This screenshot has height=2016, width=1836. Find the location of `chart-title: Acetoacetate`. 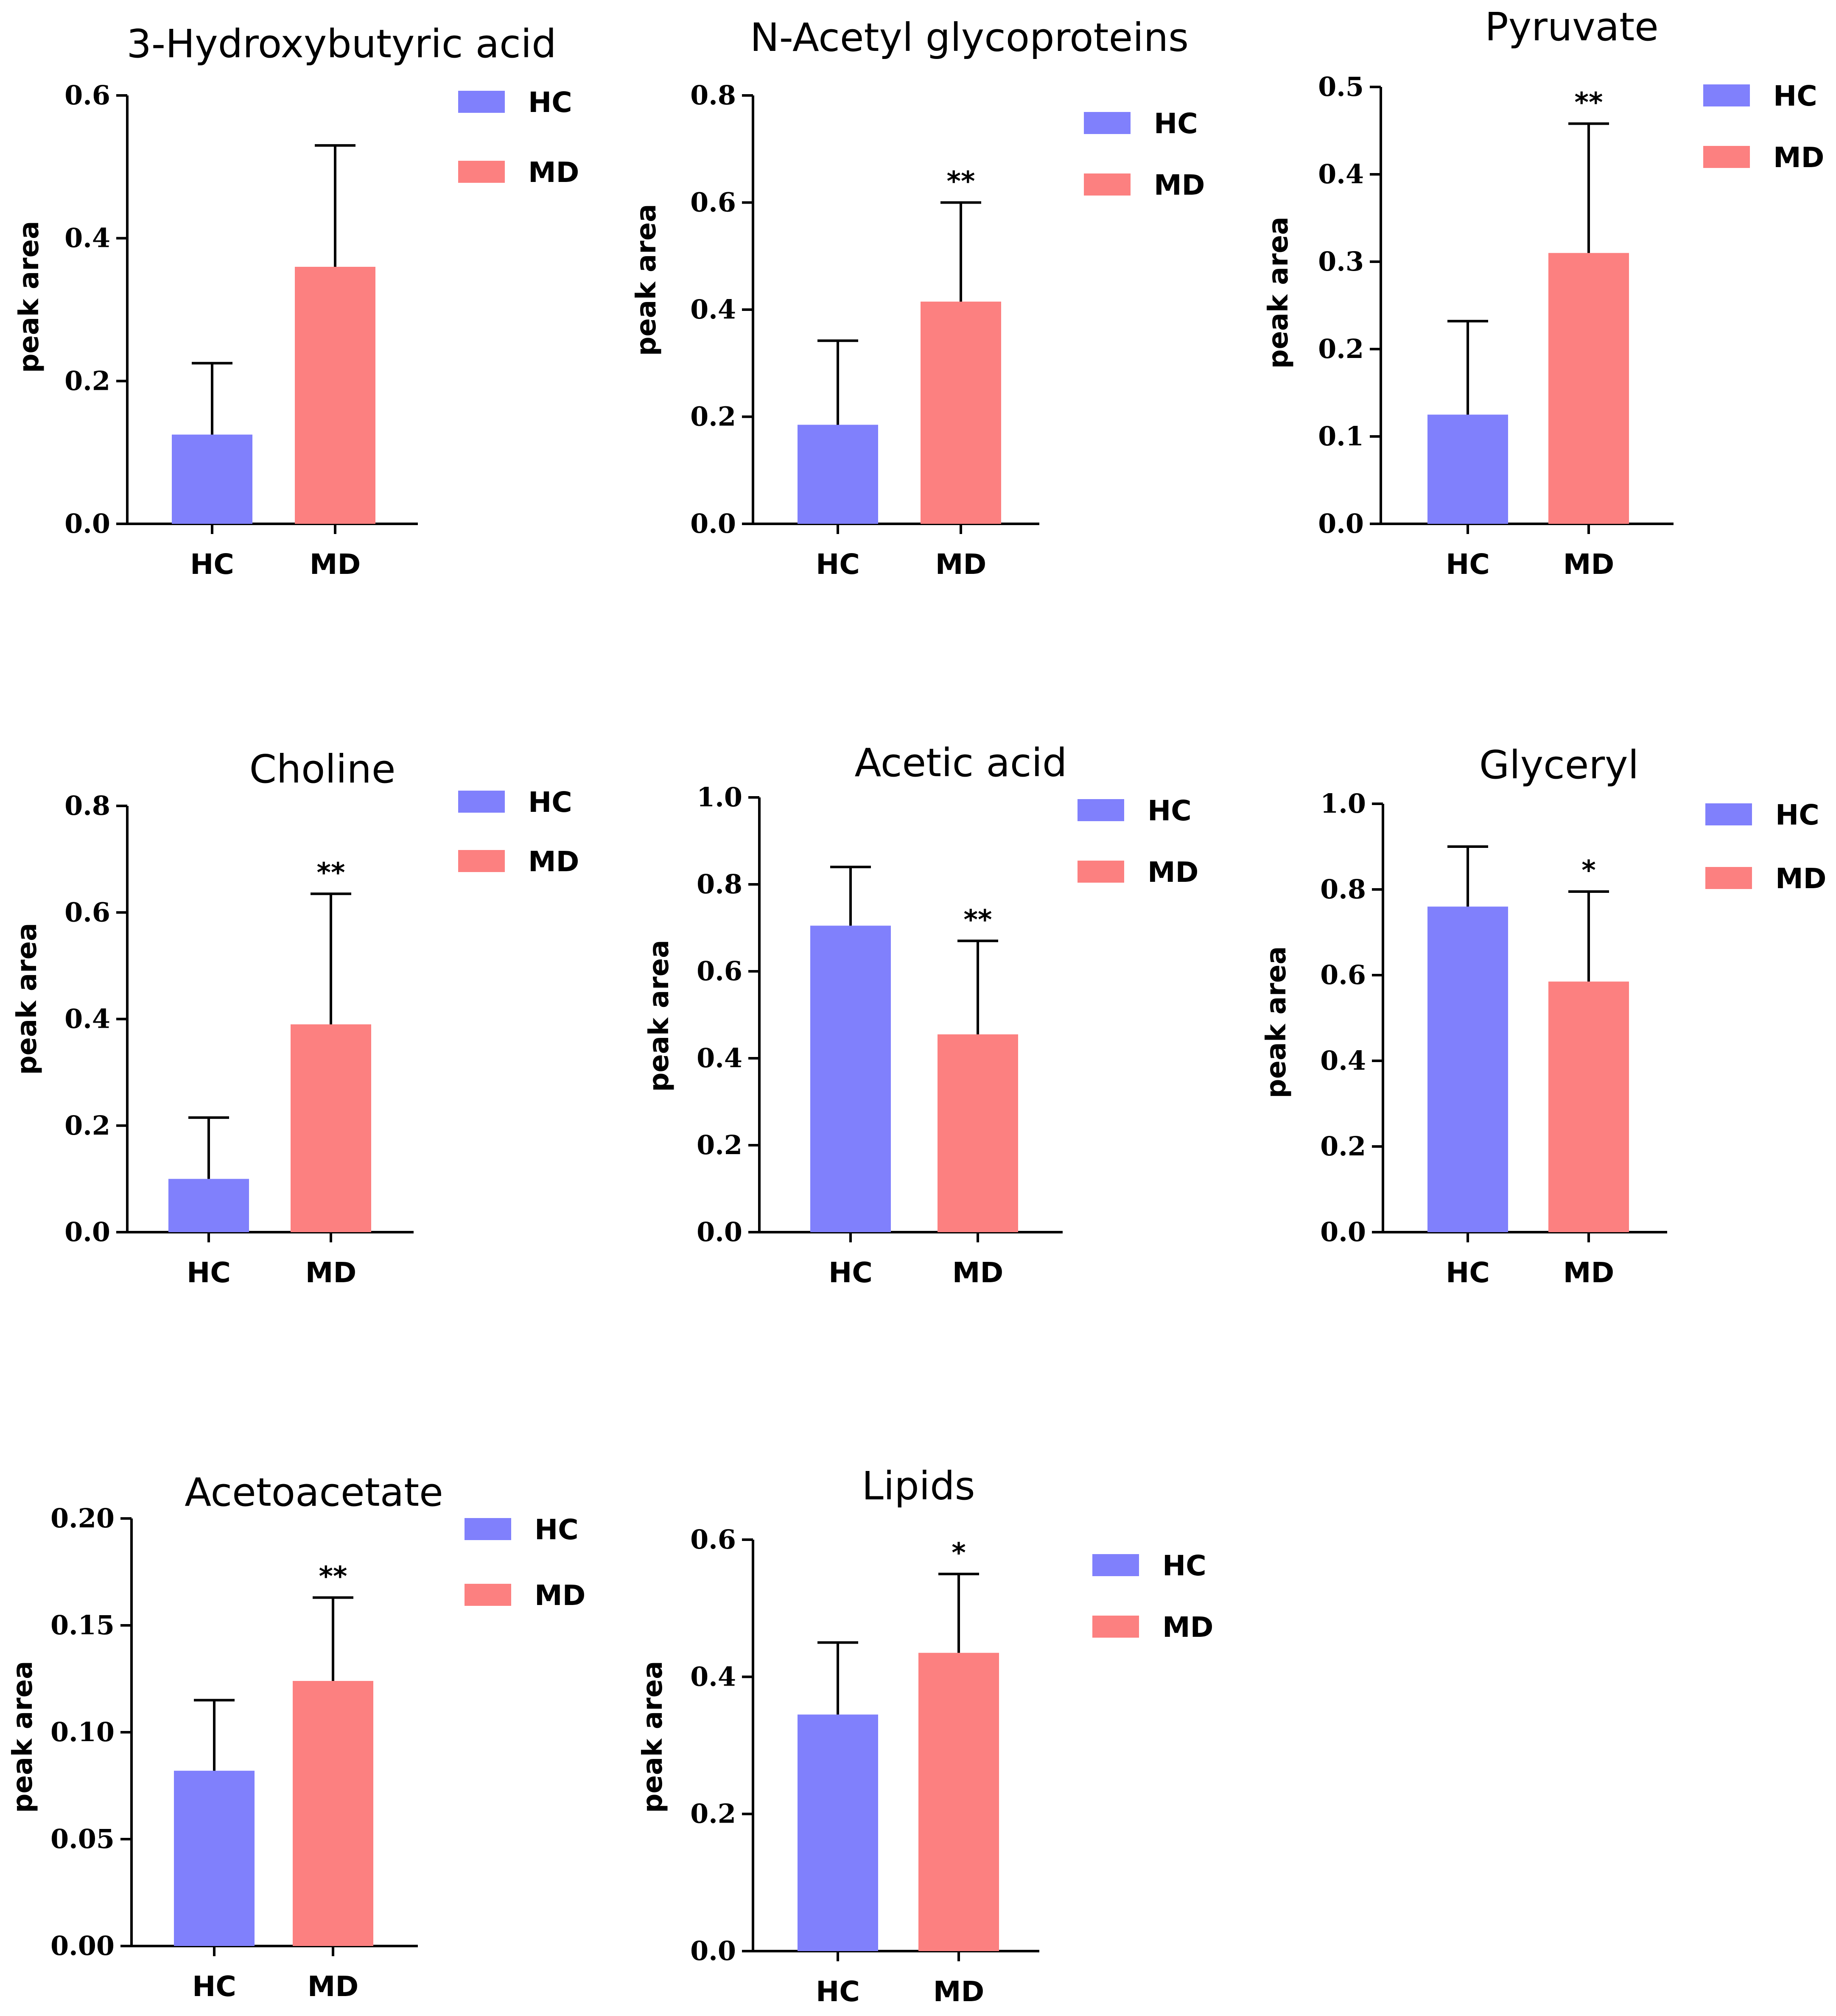

chart-title: Acetoacetate is located at coordinates (314, 1492).